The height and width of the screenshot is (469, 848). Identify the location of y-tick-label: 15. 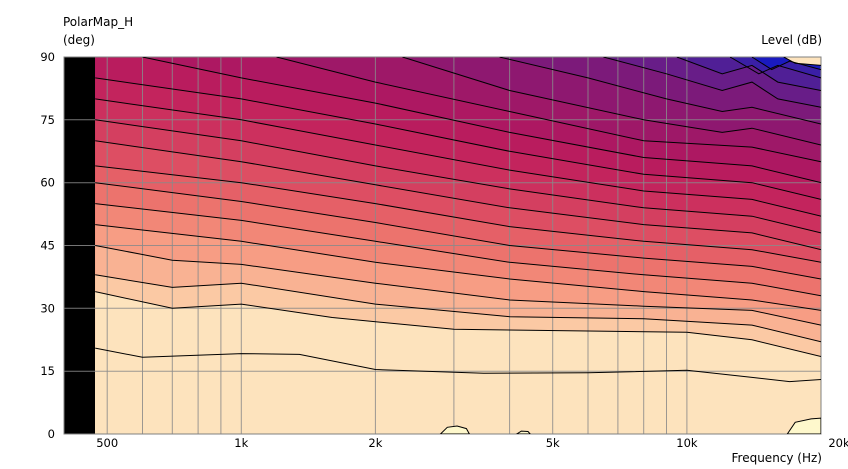
(47, 371).